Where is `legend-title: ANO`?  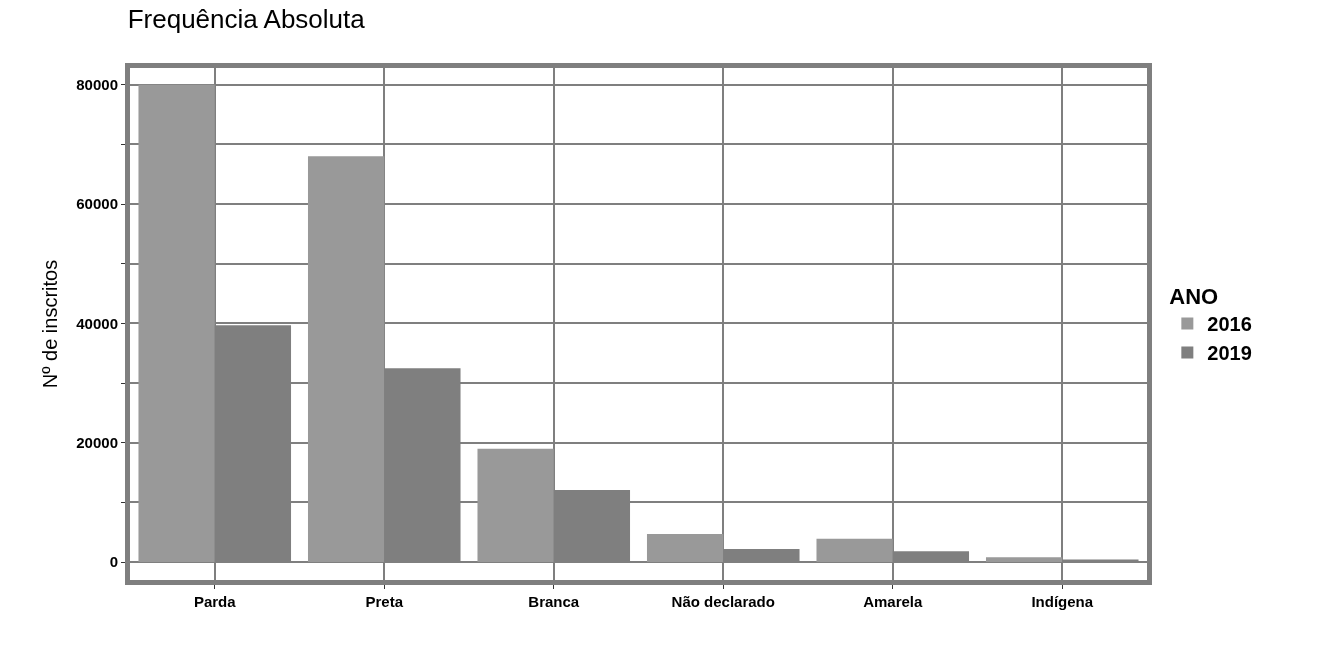 legend-title: ANO is located at coordinates (1194, 297).